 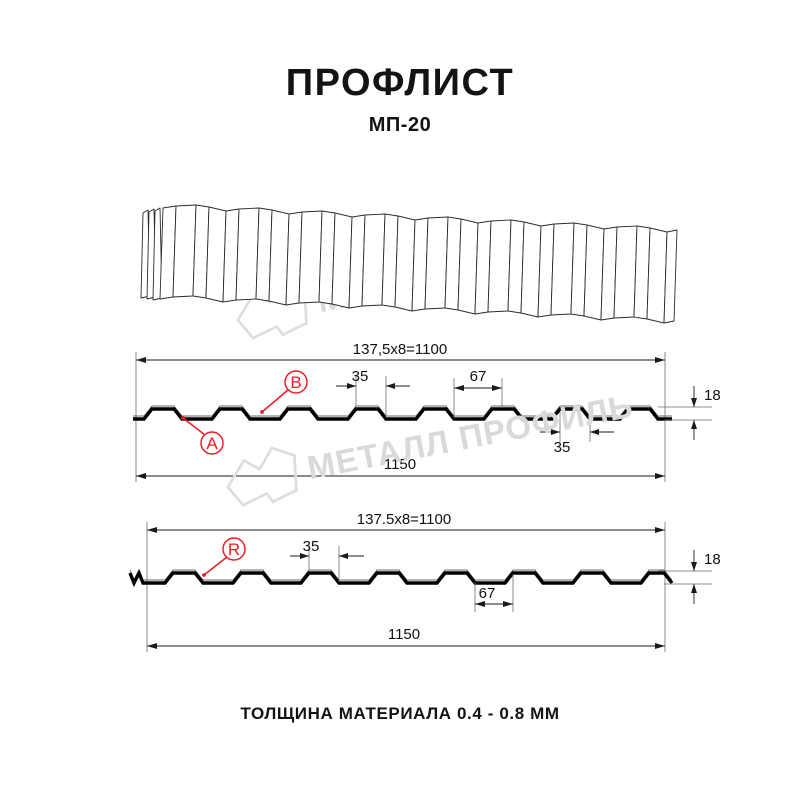 I want to click on dim-total-width-top: 1150, so click(x=400, y=467).